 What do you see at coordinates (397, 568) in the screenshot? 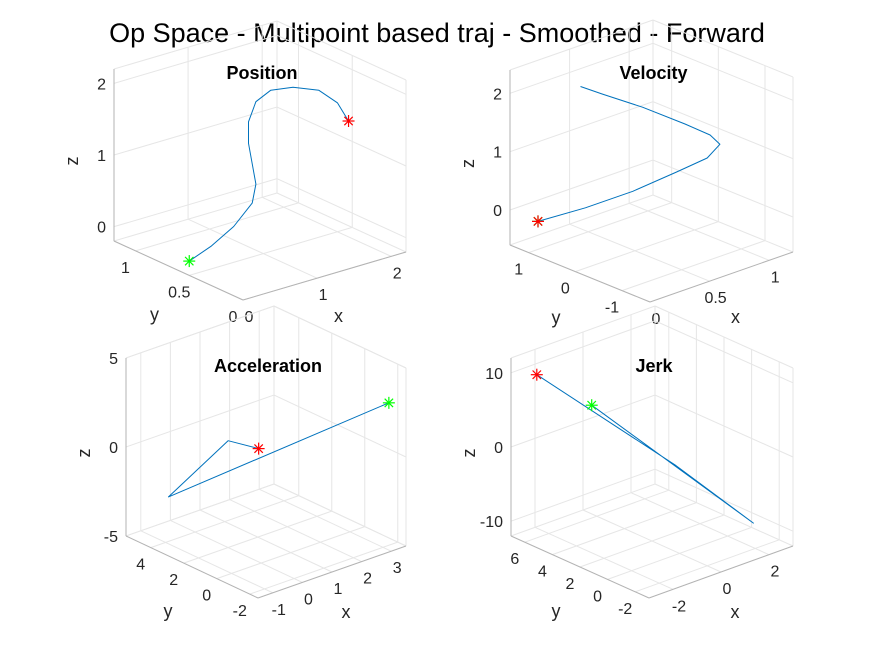
I see `x-tick-label: 3` at bounding box center [397, 568].